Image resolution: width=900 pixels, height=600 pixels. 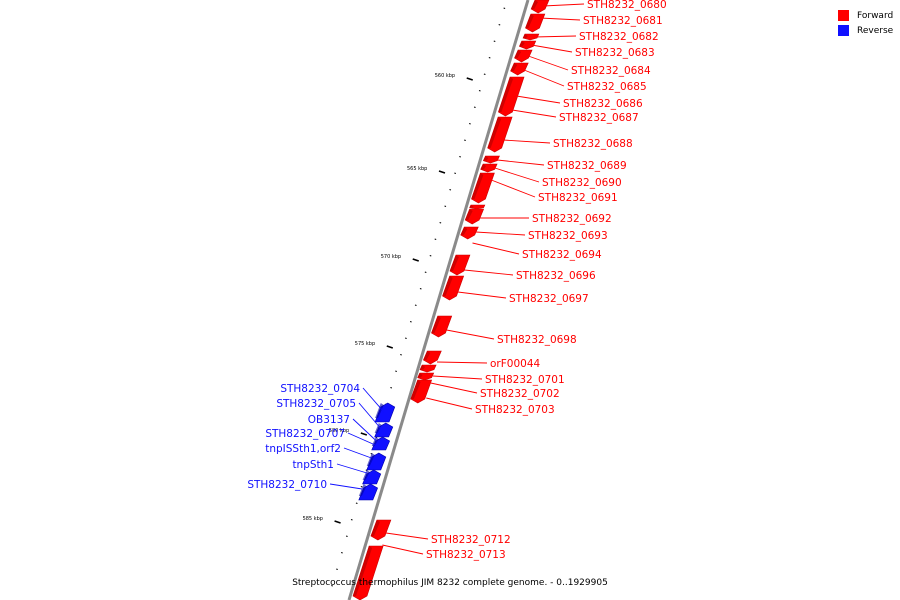 I want to click on gene-label: STH8232_0687, so click(x=599, y=118).